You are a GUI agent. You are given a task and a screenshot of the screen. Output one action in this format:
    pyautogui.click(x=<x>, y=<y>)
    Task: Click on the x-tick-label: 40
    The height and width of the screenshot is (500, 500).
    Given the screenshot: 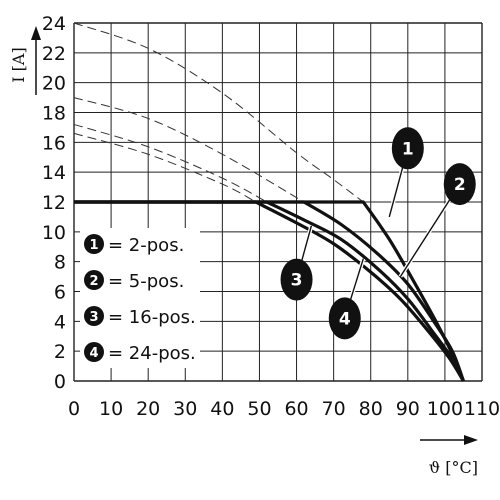 What is the action you would take?
    pyautogui.click(x=222, y=409)
    